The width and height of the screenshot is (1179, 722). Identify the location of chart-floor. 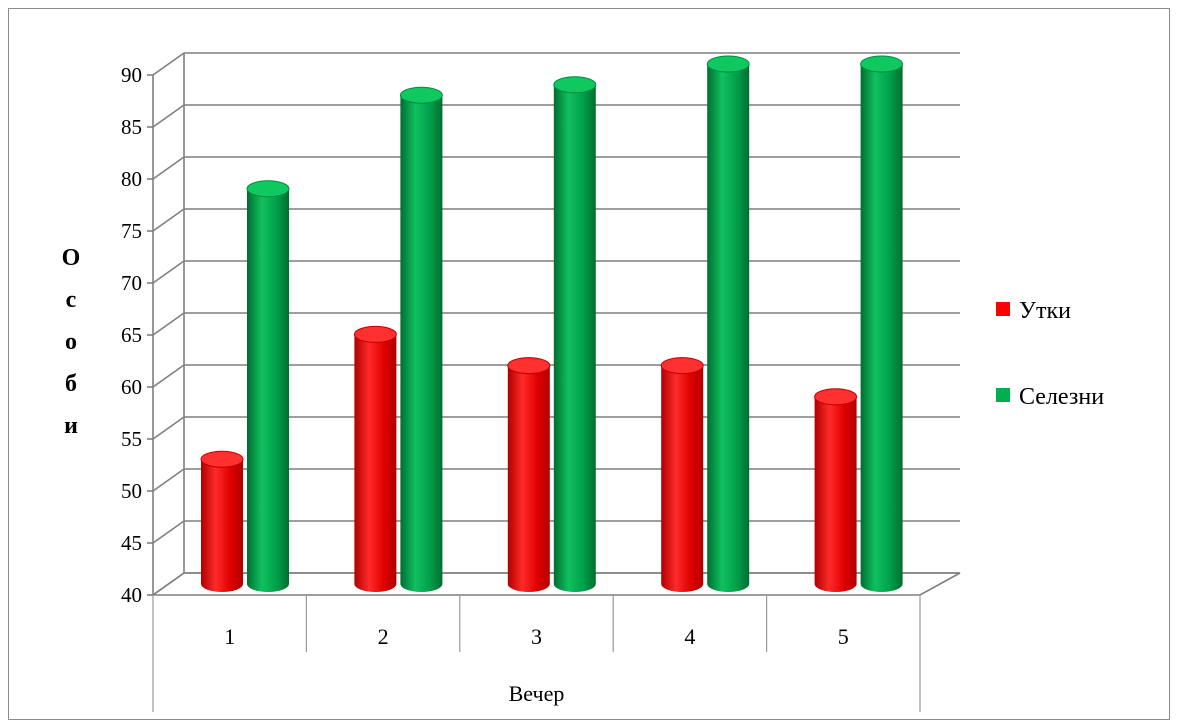
(555, 584).